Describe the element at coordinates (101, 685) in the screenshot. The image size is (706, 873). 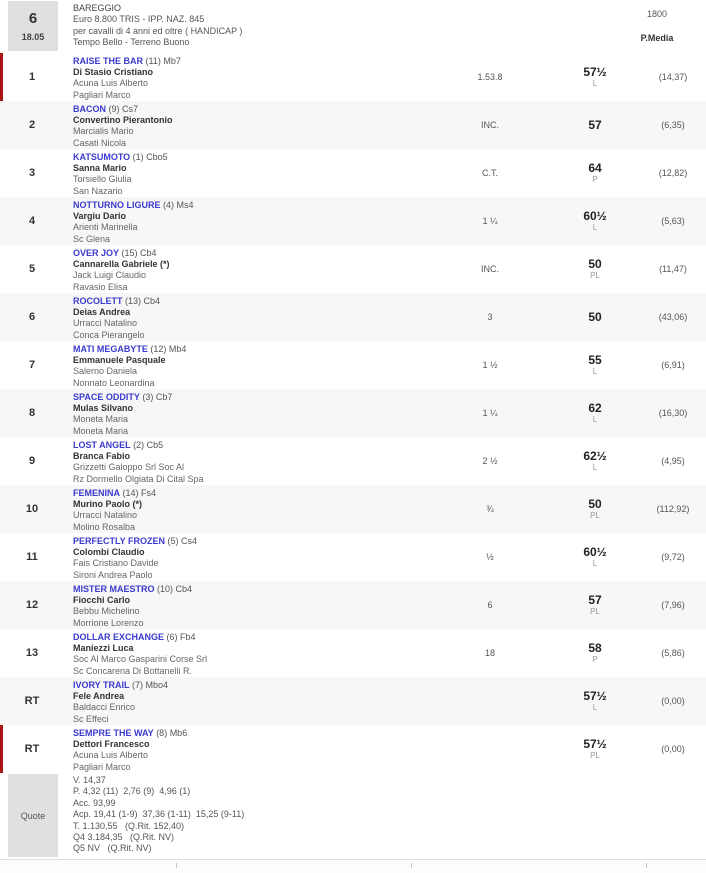
I see `horse-name-link: IVORY TRAIL` at that location.